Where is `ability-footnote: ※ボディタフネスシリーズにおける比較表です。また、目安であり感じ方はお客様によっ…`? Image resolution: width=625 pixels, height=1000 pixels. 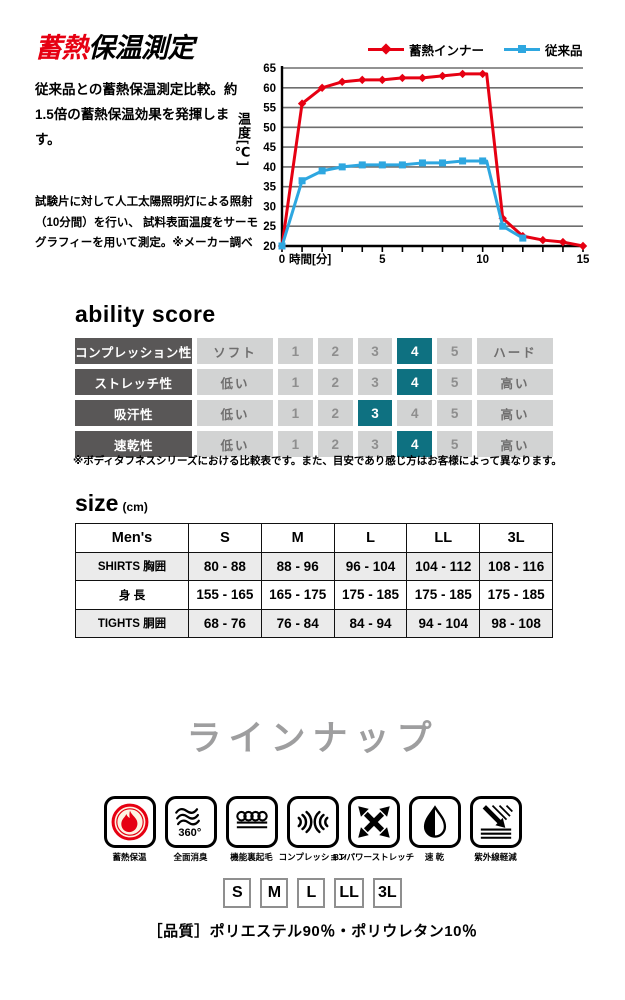
ability-footnote: ※ボディタフネスシリーズにおける比較表です。また、目安であり感じ方はお客様によっ… is located at coordinates (317, 461).